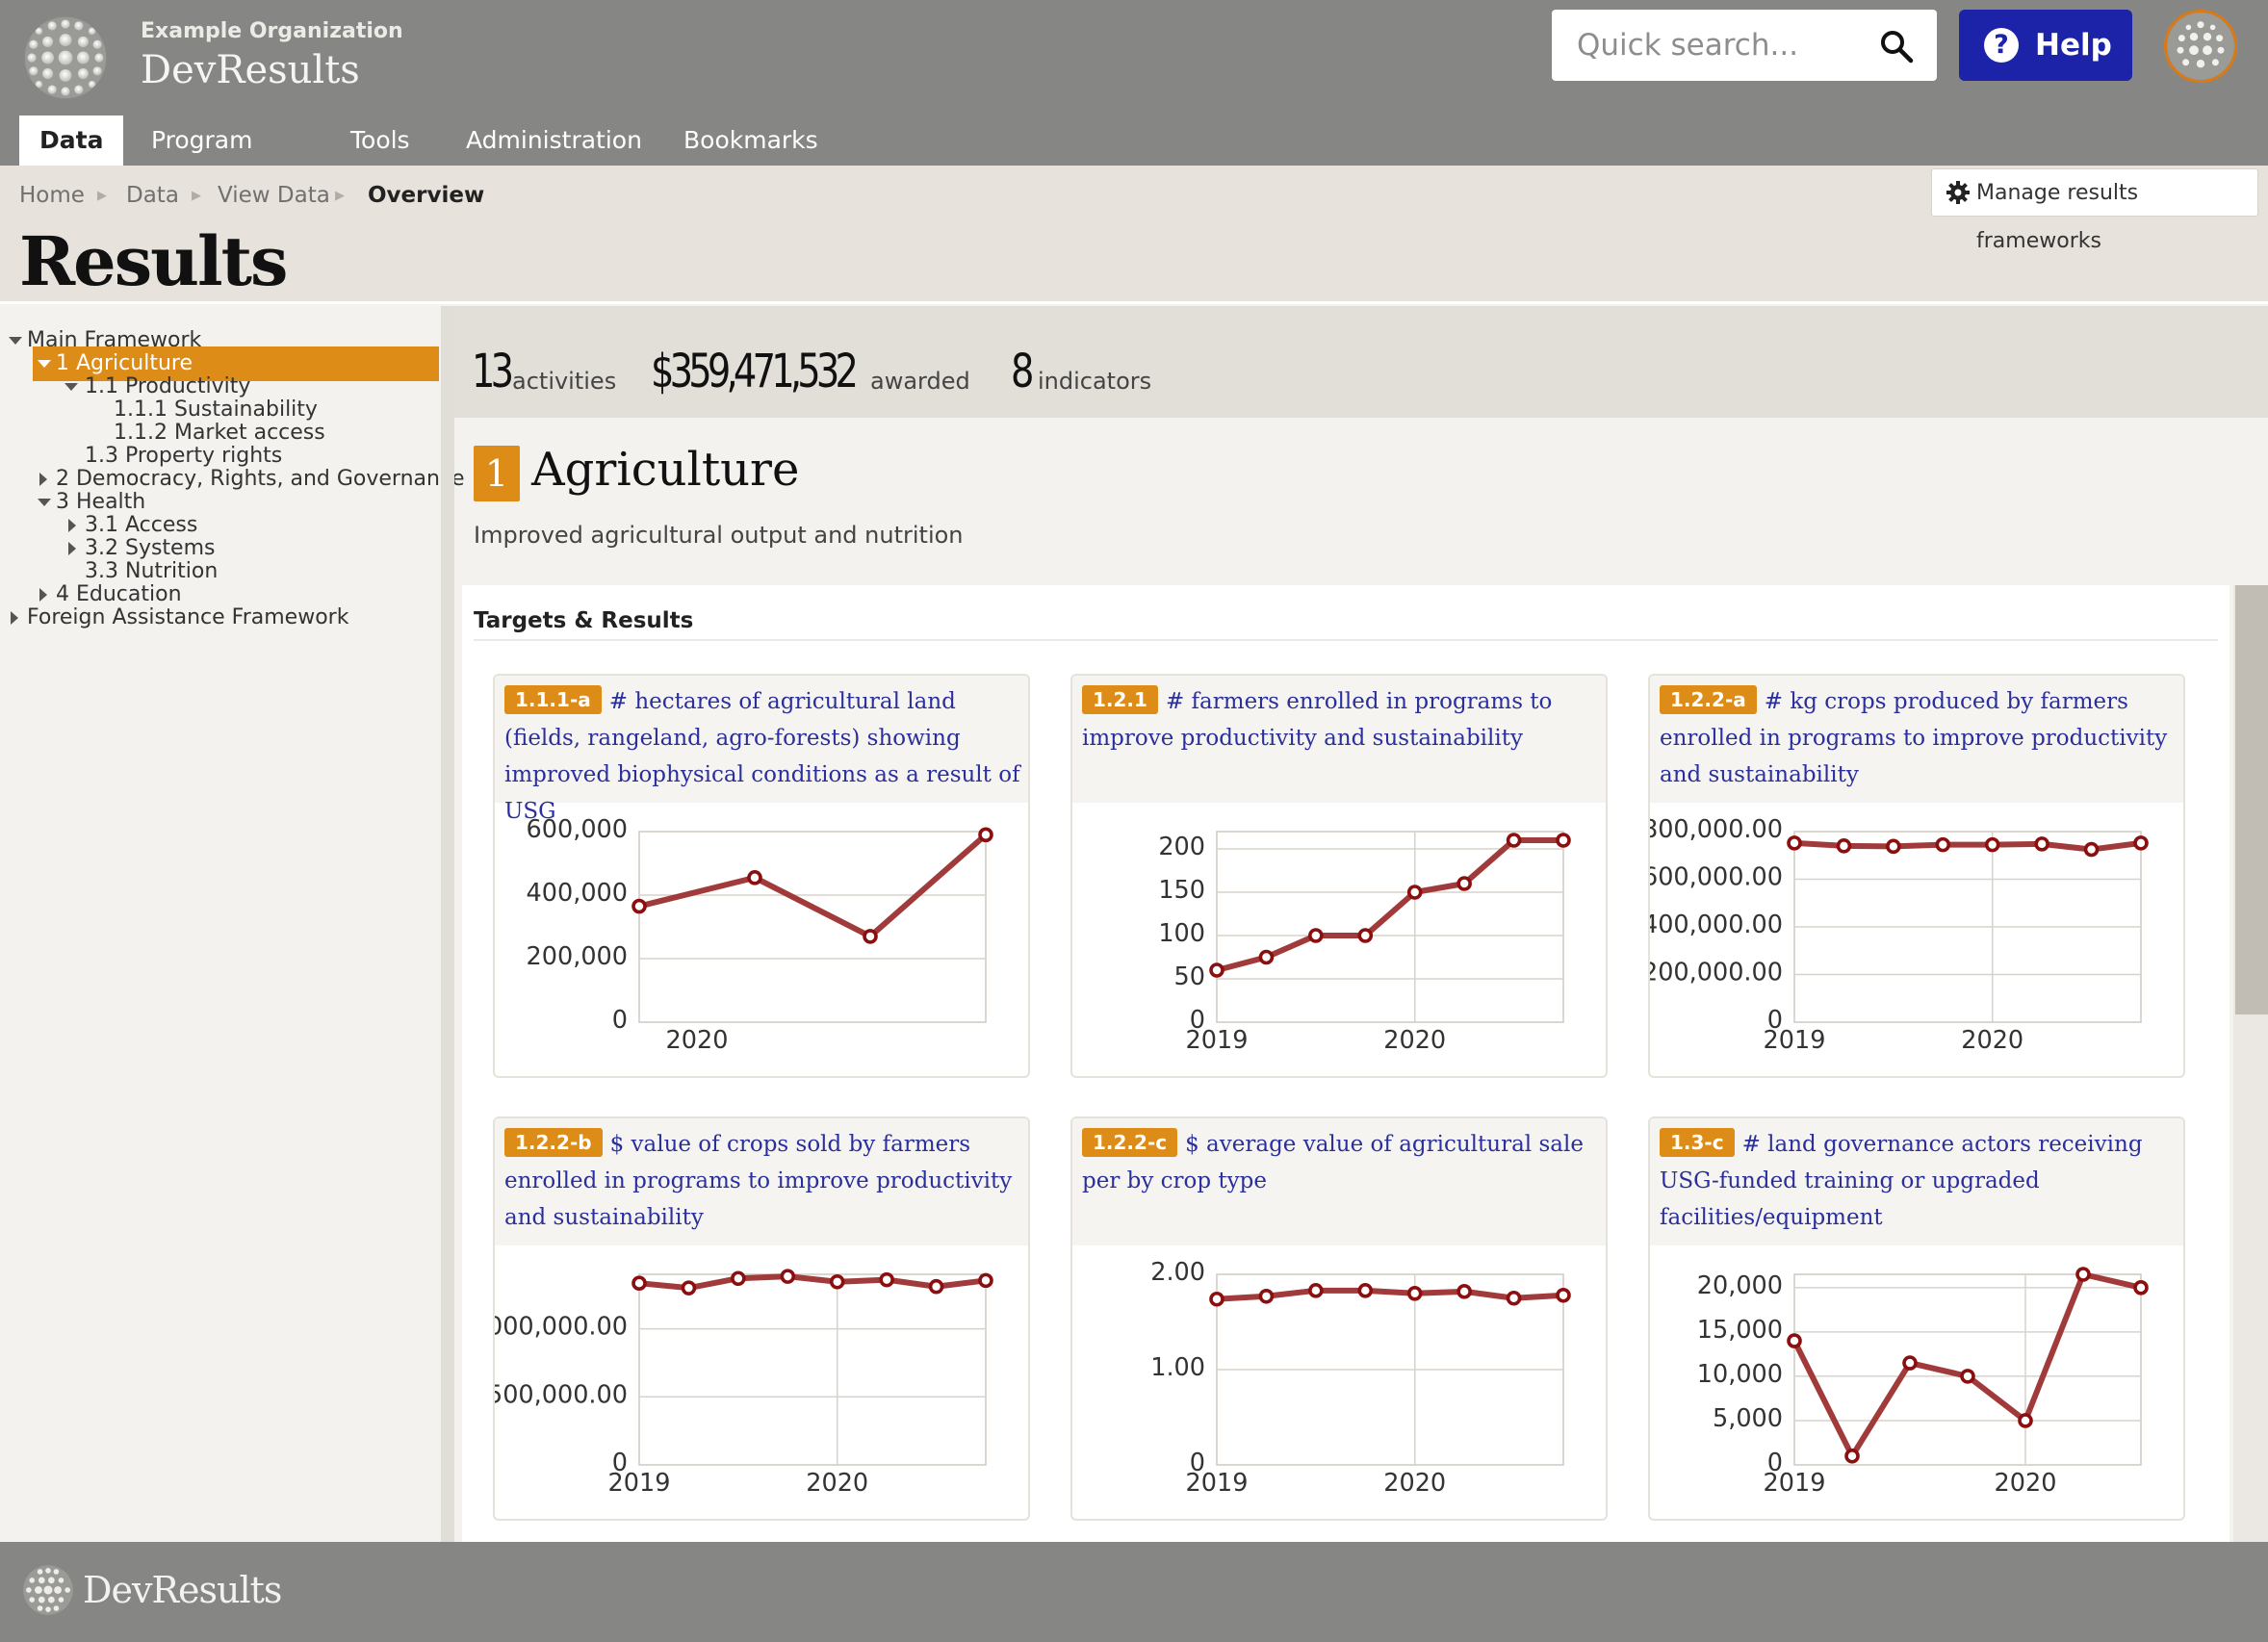 Image resolution: width=2268 pixels, height=1642 pixels. What do you see at coordinates (565, 382) in the screenshot?
I see `activities-label: activities` at bounding box center [565, 382].